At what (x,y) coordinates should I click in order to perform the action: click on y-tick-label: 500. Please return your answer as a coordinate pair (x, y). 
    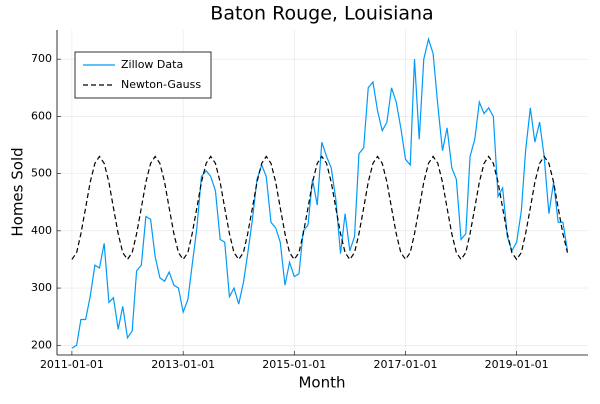
    Looking at the image, I should click on (41, 173).